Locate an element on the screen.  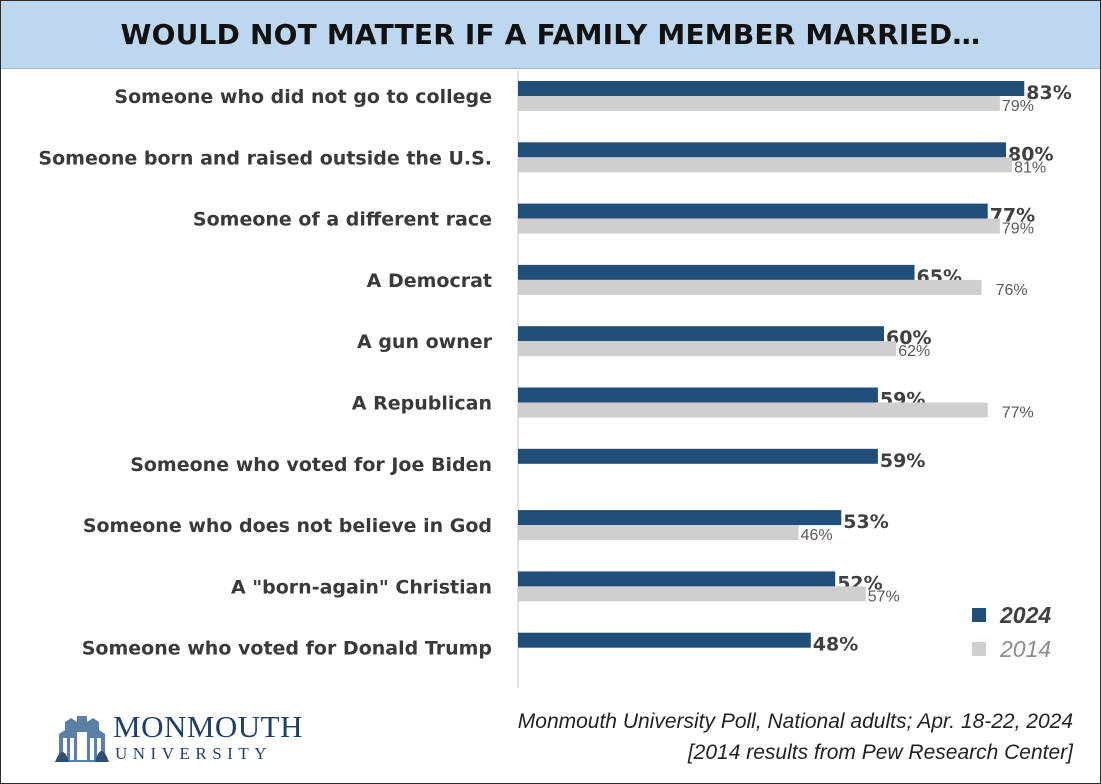
university-logo: MONMOUTH UNIVERSITY is located at coordinates (180, 738).